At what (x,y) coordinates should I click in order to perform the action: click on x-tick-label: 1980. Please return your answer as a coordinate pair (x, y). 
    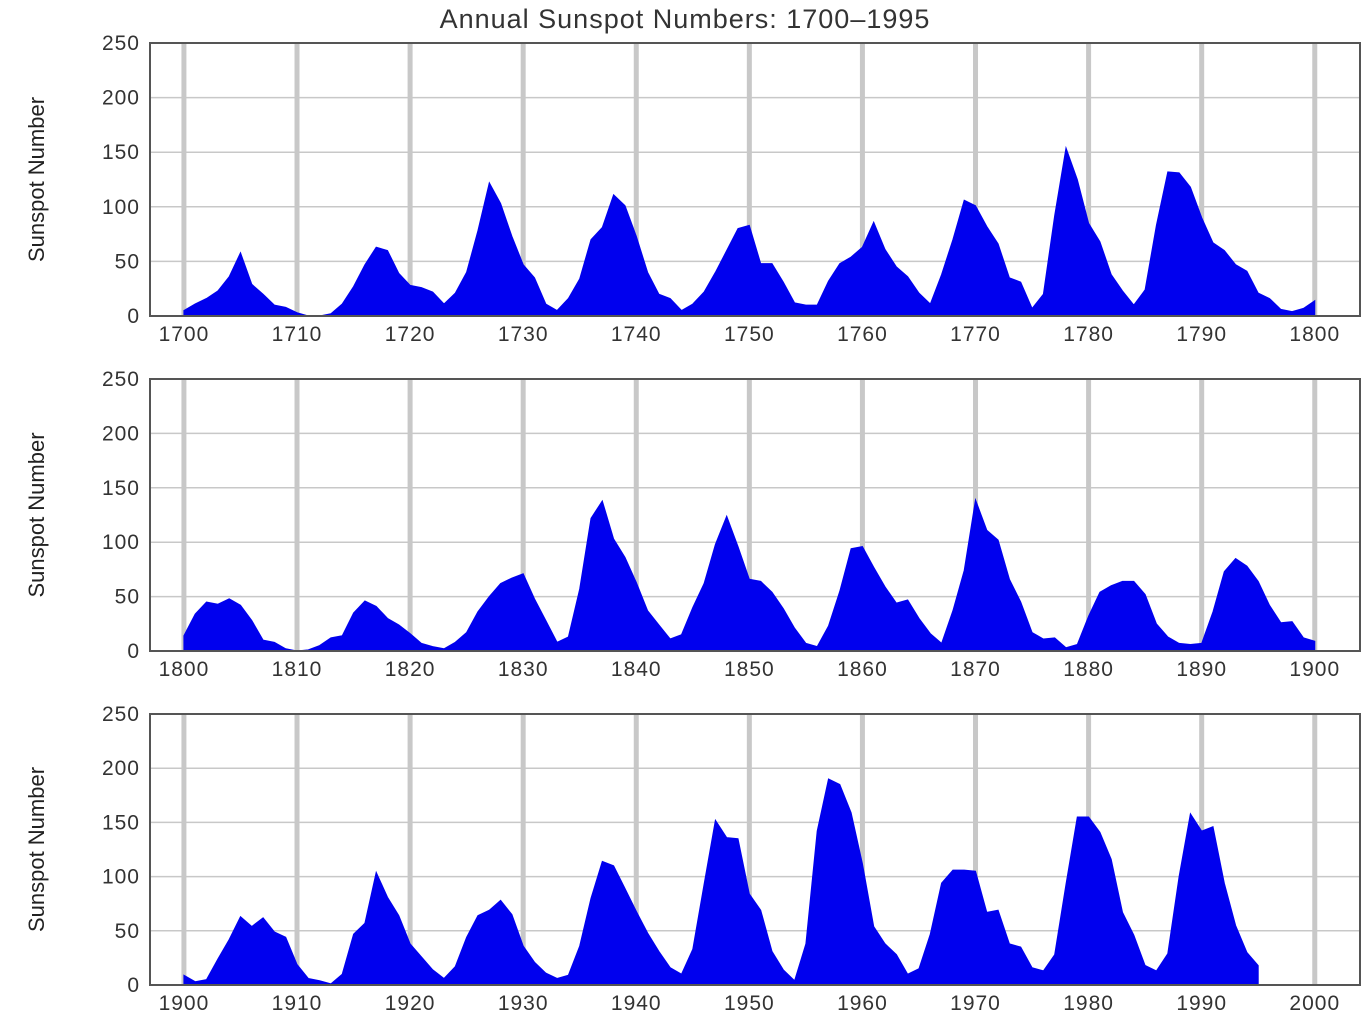
    Looking at the image, I should click on (1088, 1003).